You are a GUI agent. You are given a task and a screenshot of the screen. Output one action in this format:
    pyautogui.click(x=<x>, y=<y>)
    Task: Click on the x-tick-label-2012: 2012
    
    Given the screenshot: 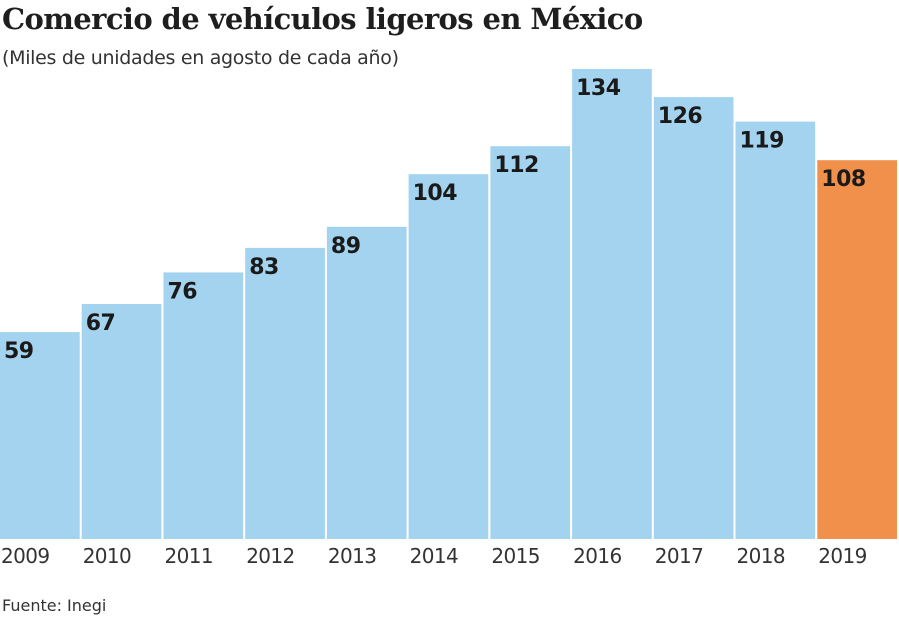 What is the action you would take?
    pyautogui.click(x=270, y=556)
    